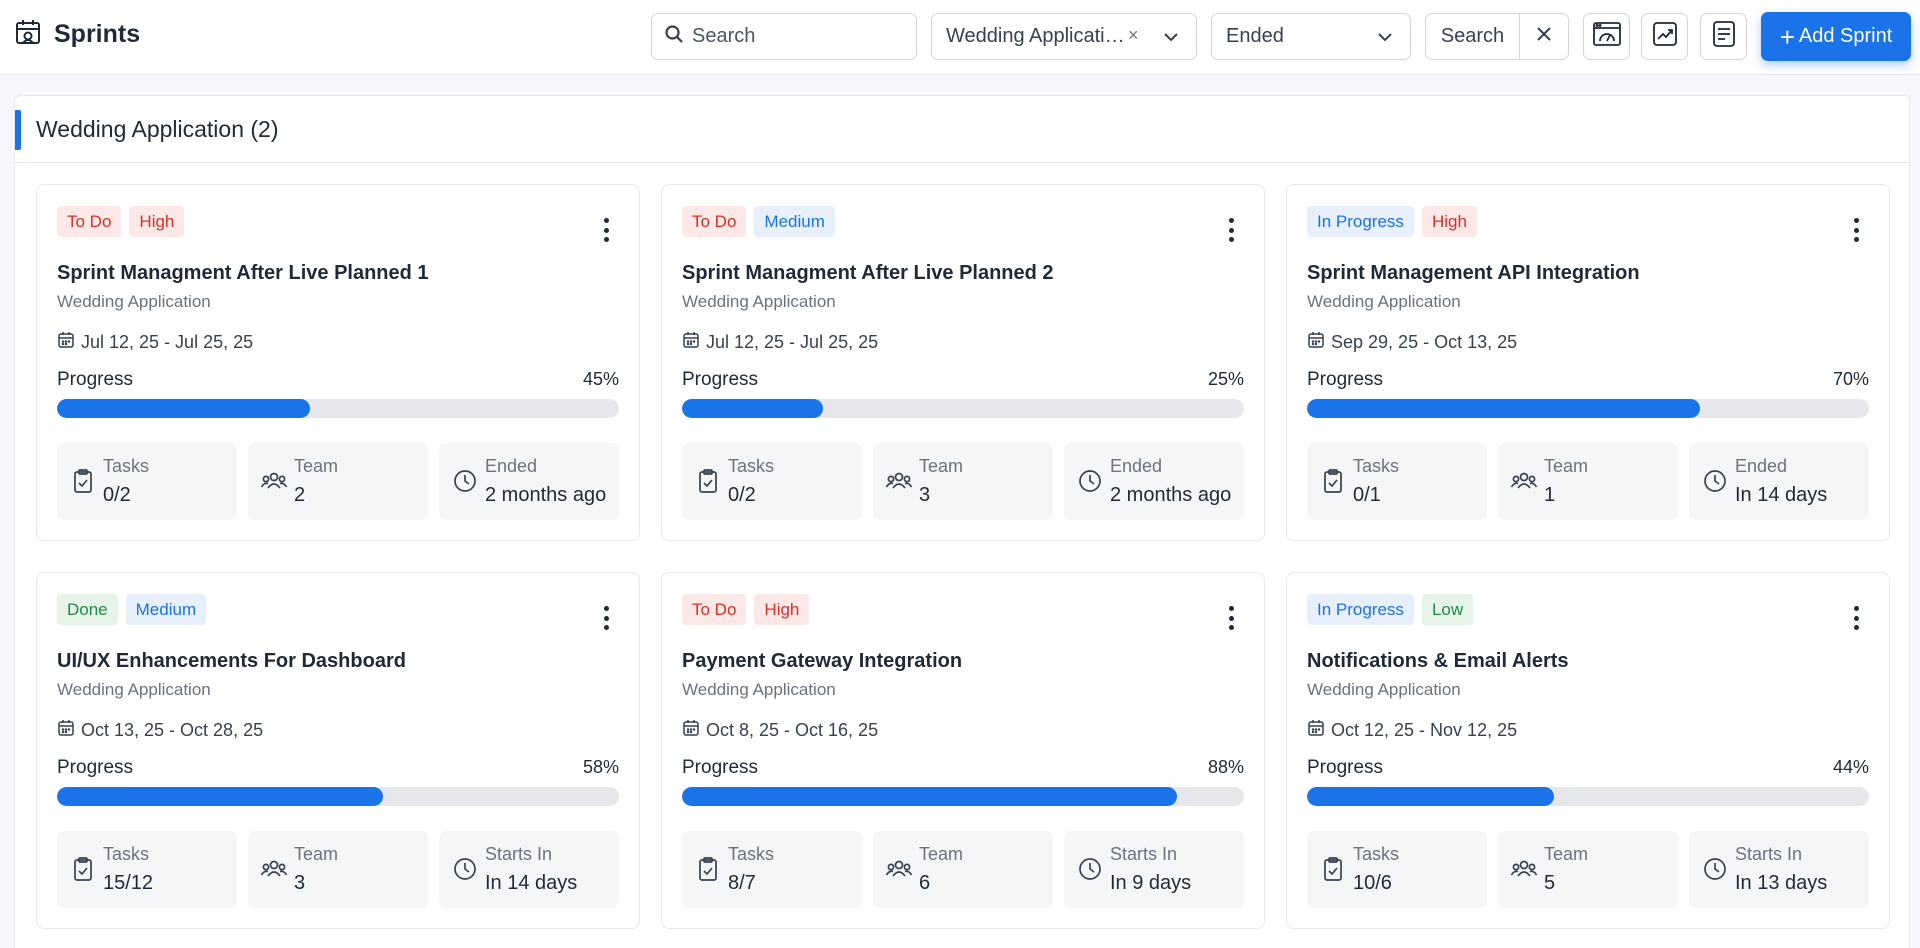 The height and width of the screenshot is (948, 1920). What do you see at coordinates (1133, 35) in the screenshot?
I see `clear-project-filter-icon: ×` at bounding box center [1133, 35].